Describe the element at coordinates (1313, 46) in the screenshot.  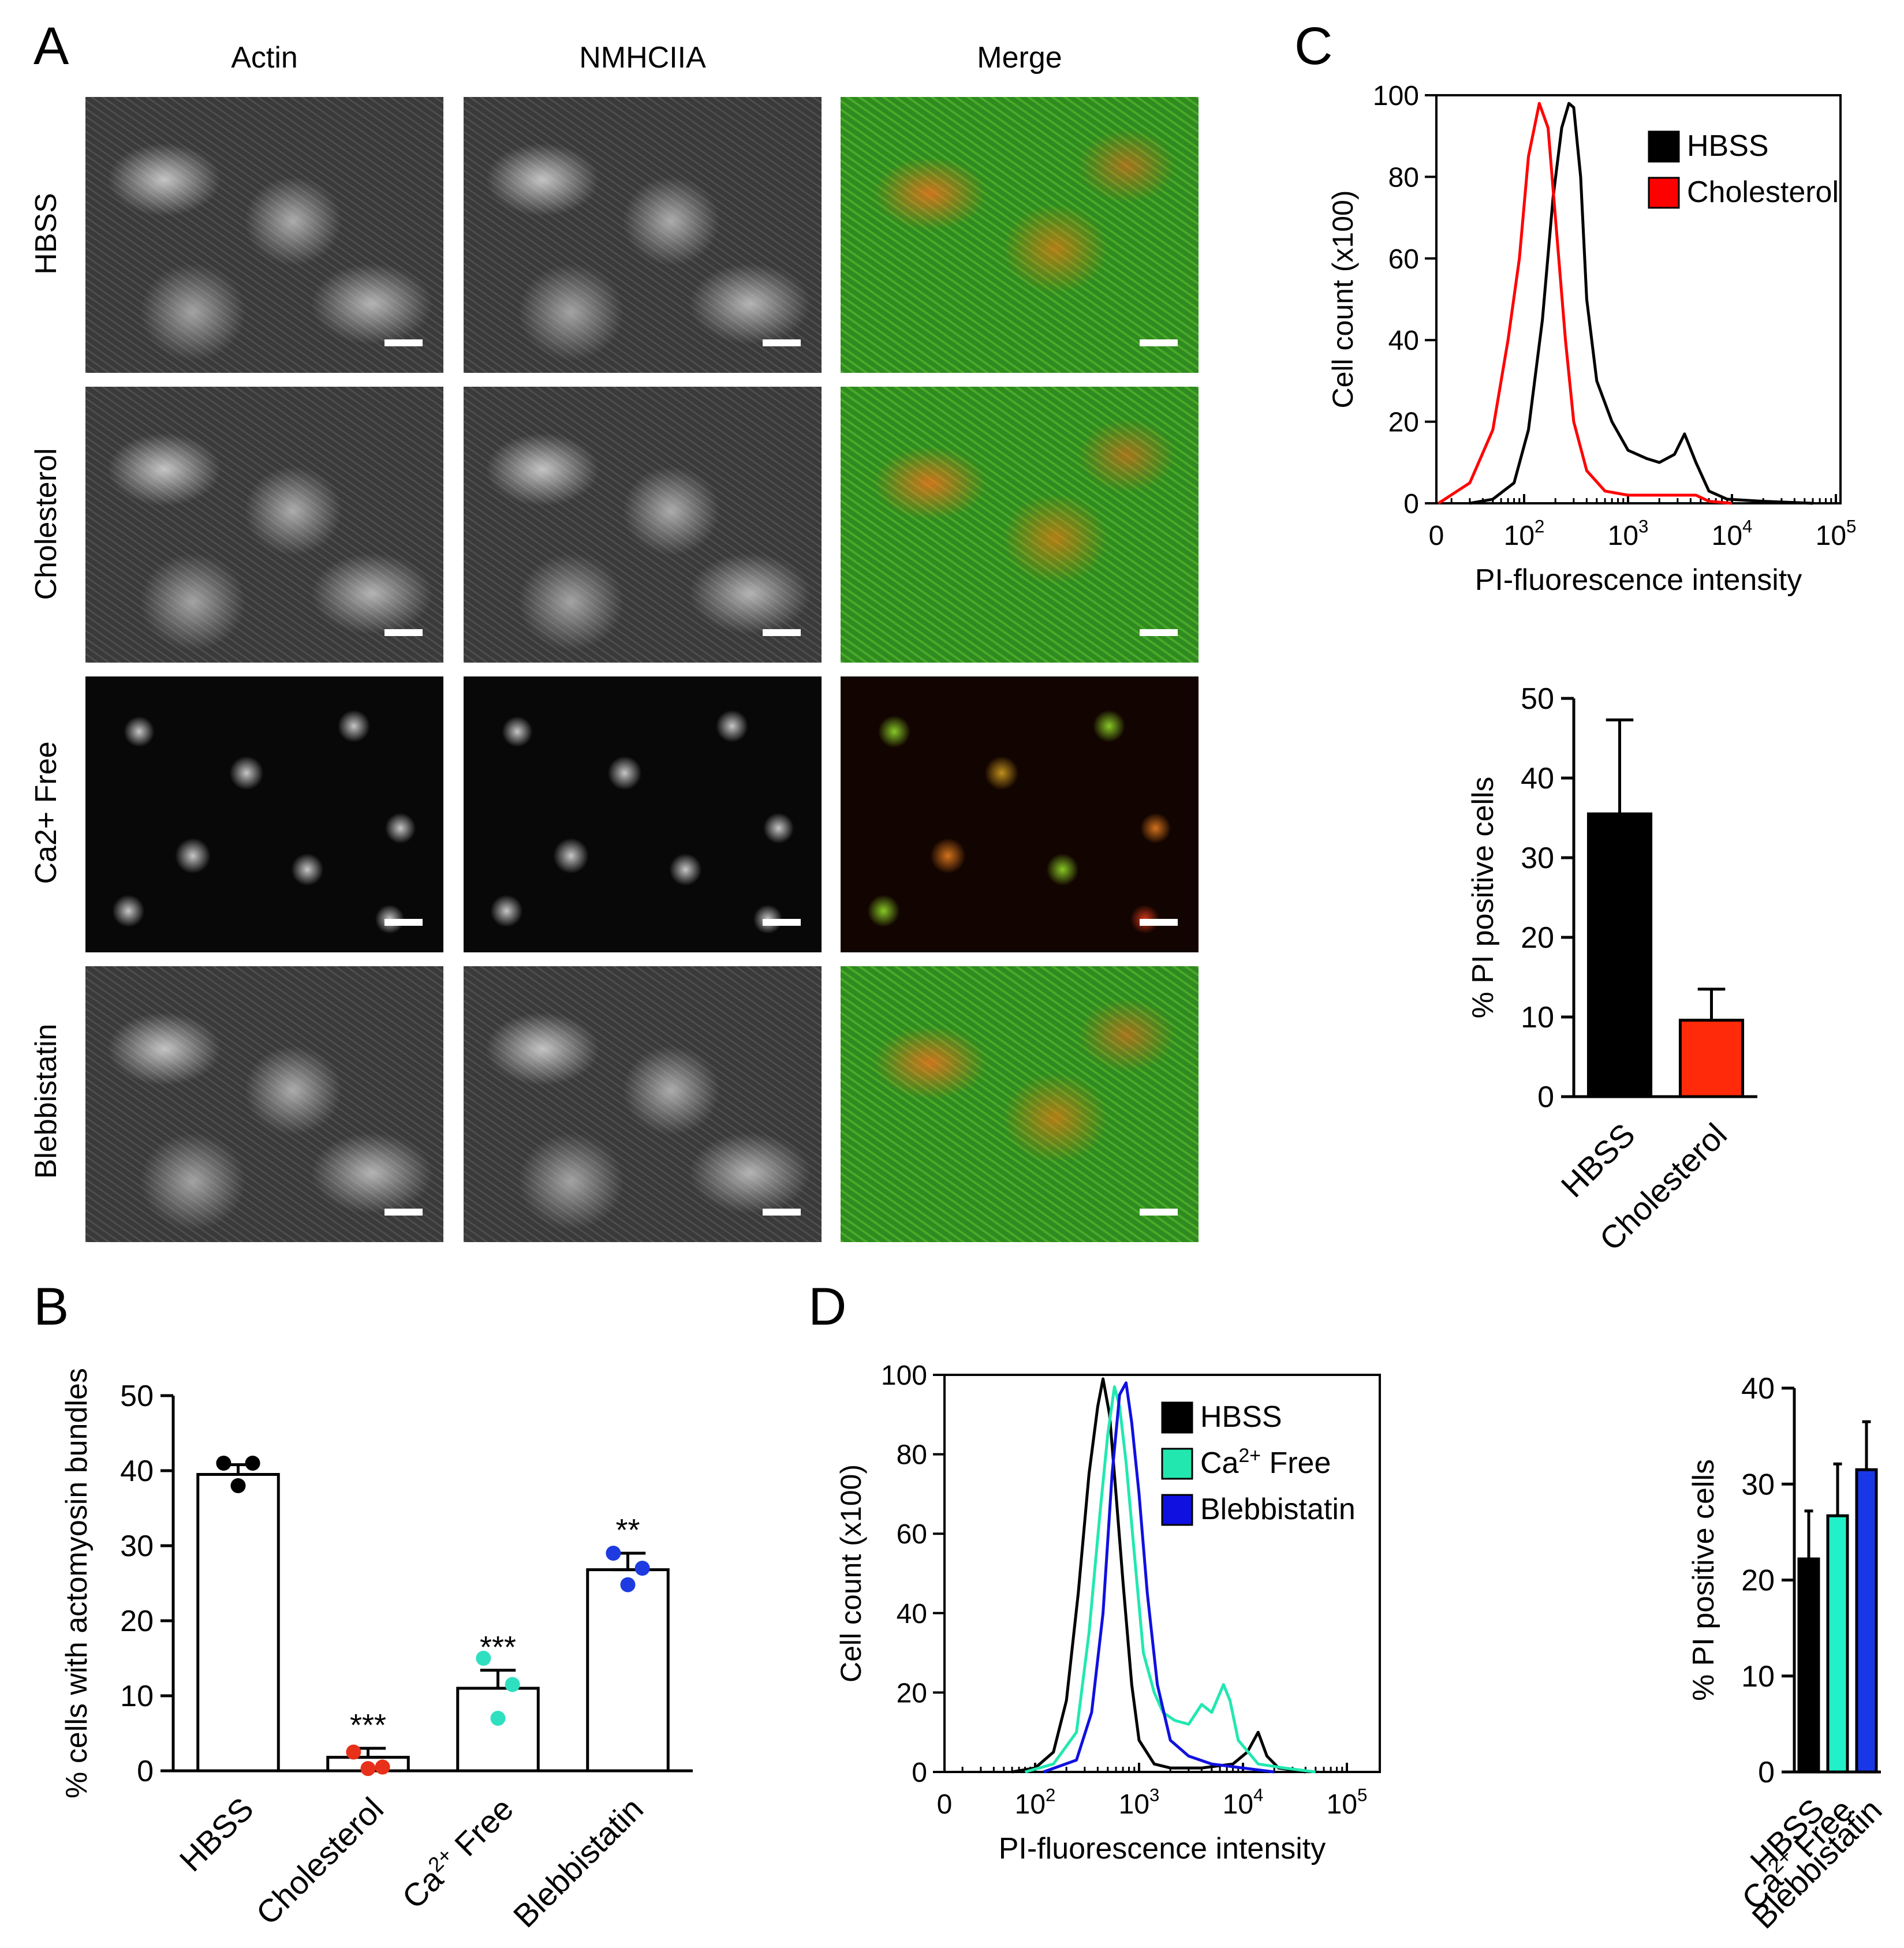
I see `panel-label-c: C` at that location.